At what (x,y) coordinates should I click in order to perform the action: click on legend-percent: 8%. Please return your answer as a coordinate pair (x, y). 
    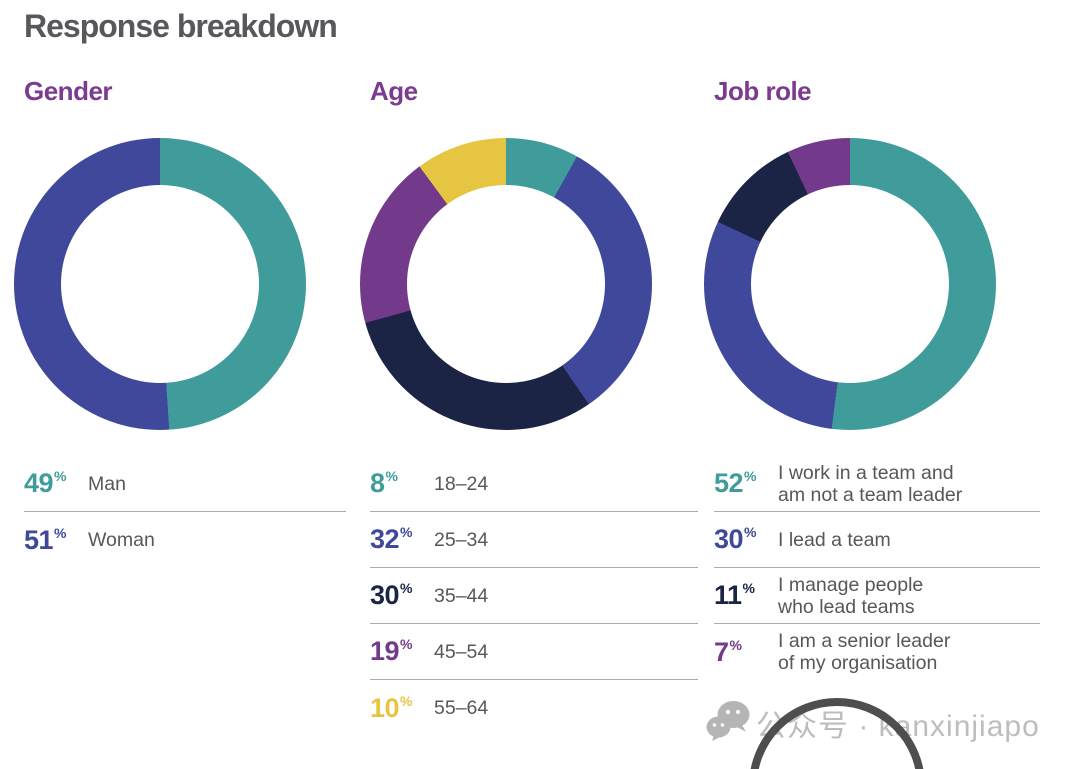
    Looking at the image, I should click on (384, 483).